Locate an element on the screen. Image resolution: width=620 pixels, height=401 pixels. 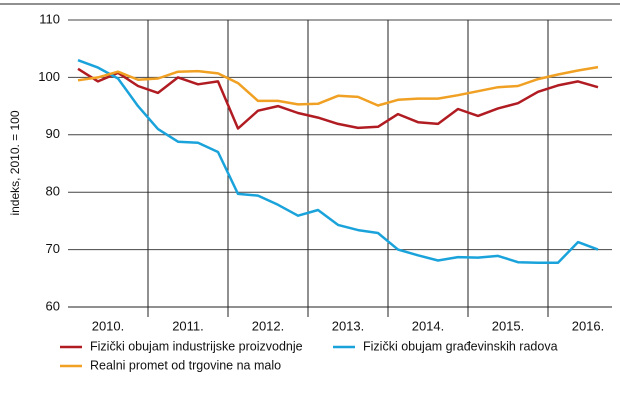
y-tick-label: 110 is located at coordinates (49, 18).